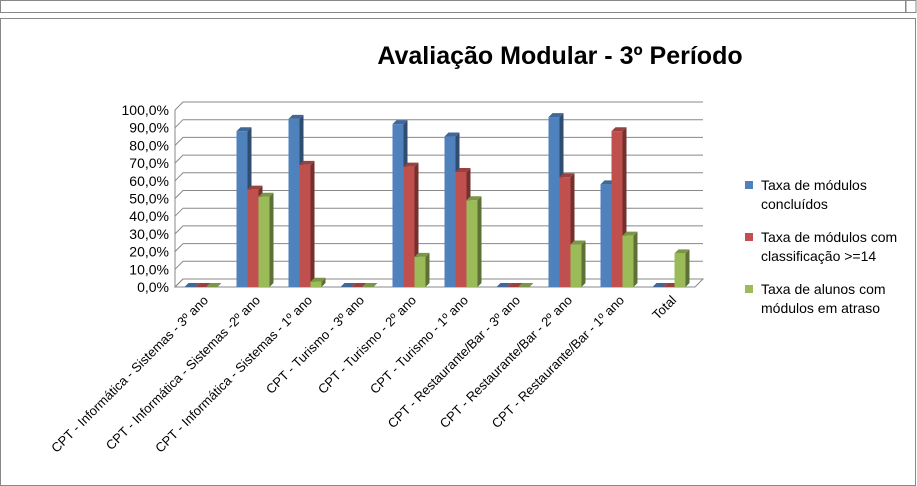  What do you see at coordinates (823, 298) in the screenshot?
I see `legend-label: Taxa de alunos com módulos em atraso` at bounding box center [823, 298].